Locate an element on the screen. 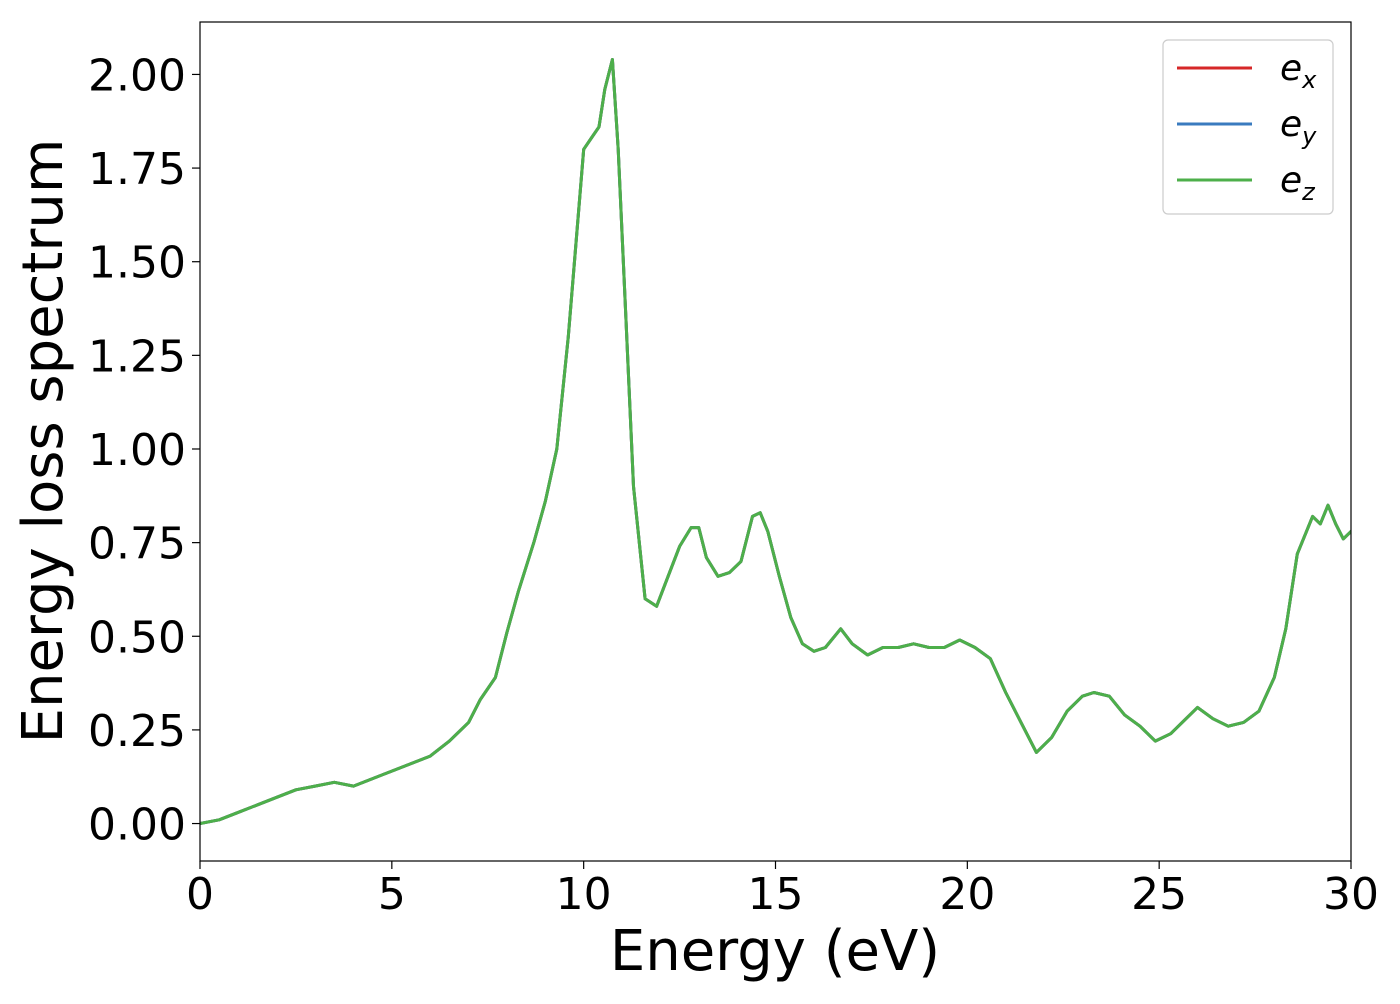  x-tick-label: 25 is located at coordinates (1159, 894).